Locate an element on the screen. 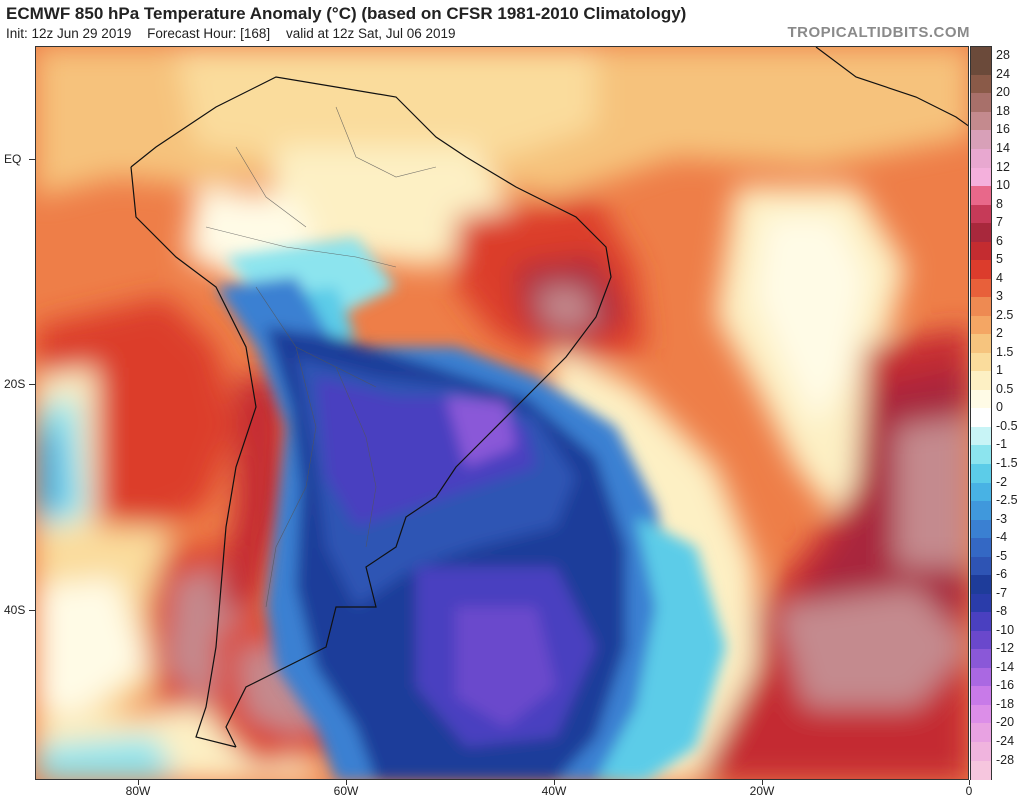 The image size is (1024, 800). forecast-hour: Forecast Hour: [168] is located at coordinates (209, 33).